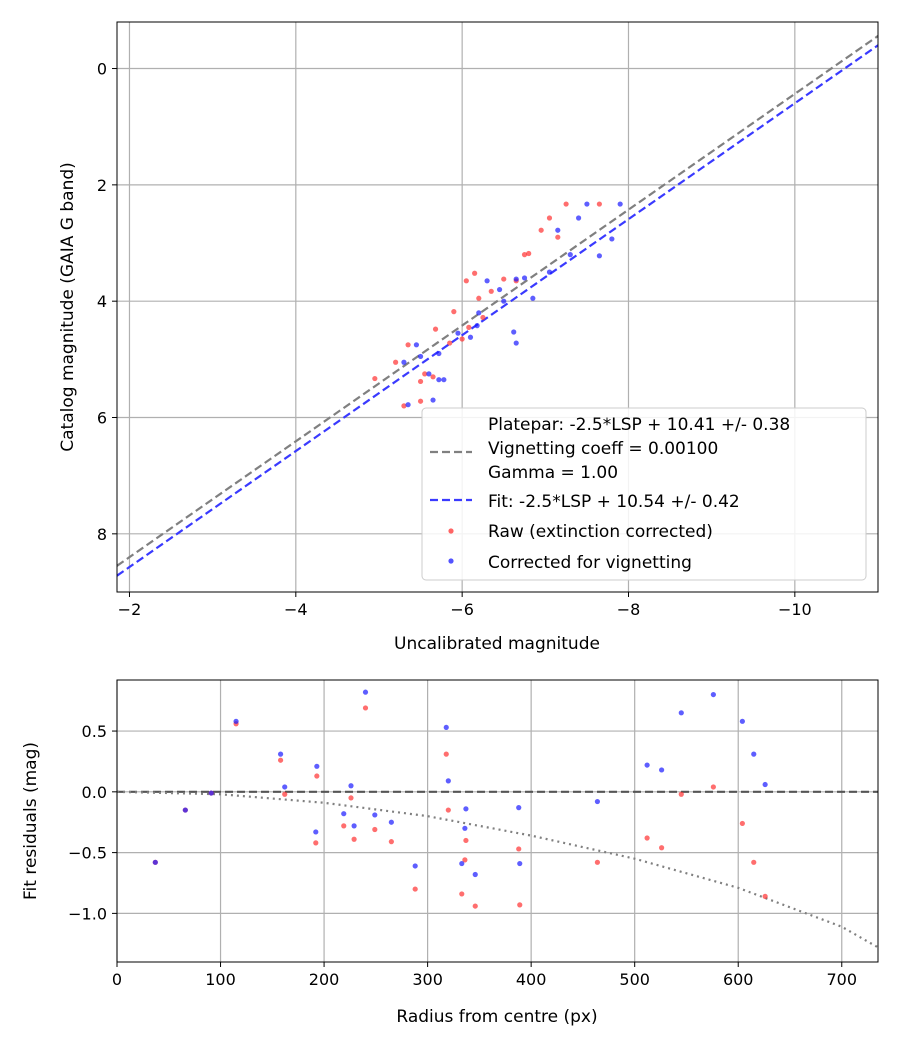  What do you see at coordinates (590, 563) in the screenshot?
I see `legend-corrected-label: Corrected for vignetting` at bounding box center [590, 563].